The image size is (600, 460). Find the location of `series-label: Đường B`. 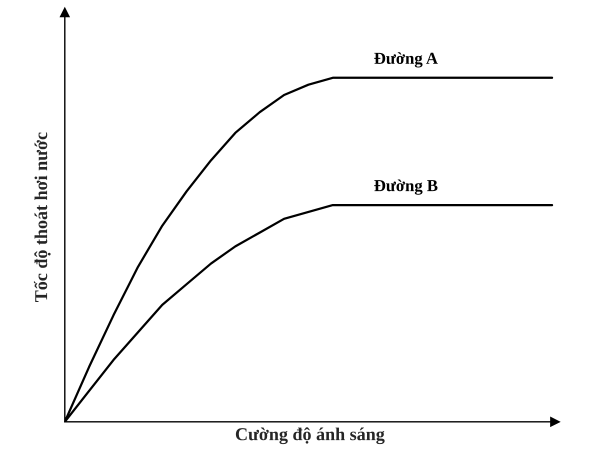

series-label: Đường B is located at coordinates (406, 187).